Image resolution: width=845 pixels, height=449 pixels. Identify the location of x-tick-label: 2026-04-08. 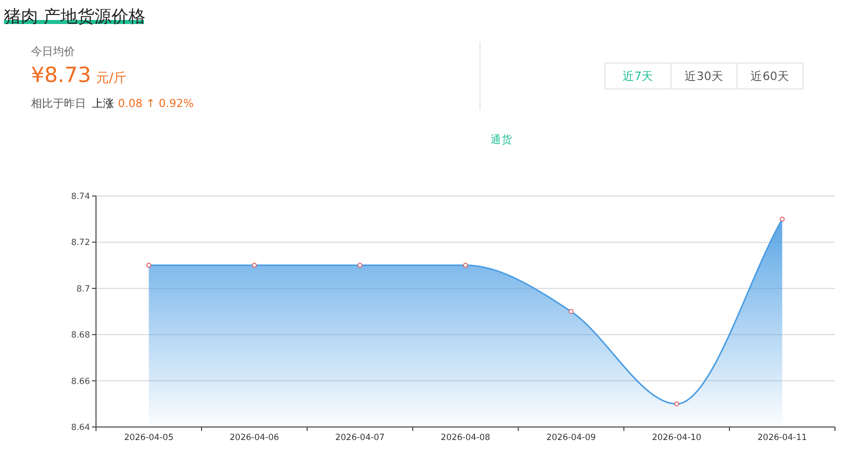
(465, 438).